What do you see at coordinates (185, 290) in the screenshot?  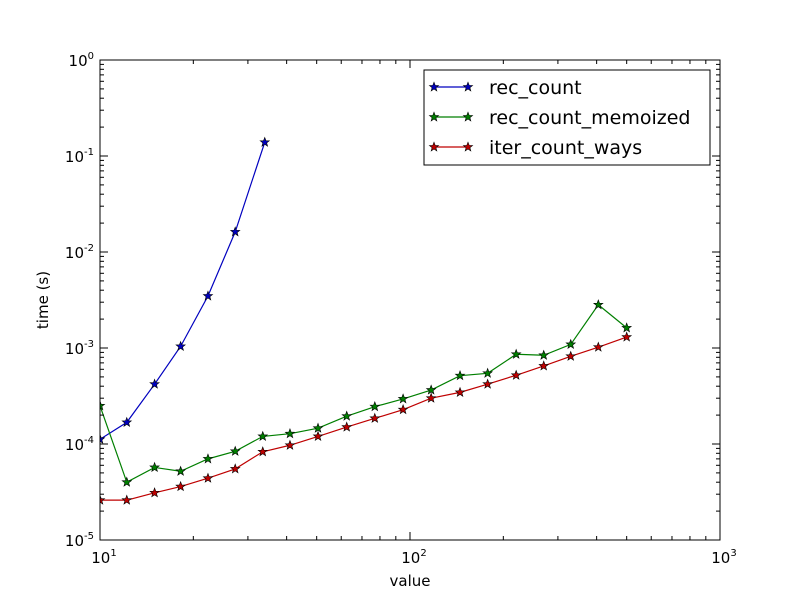 I see `series-rec_count` at bounding box center [185, 290].